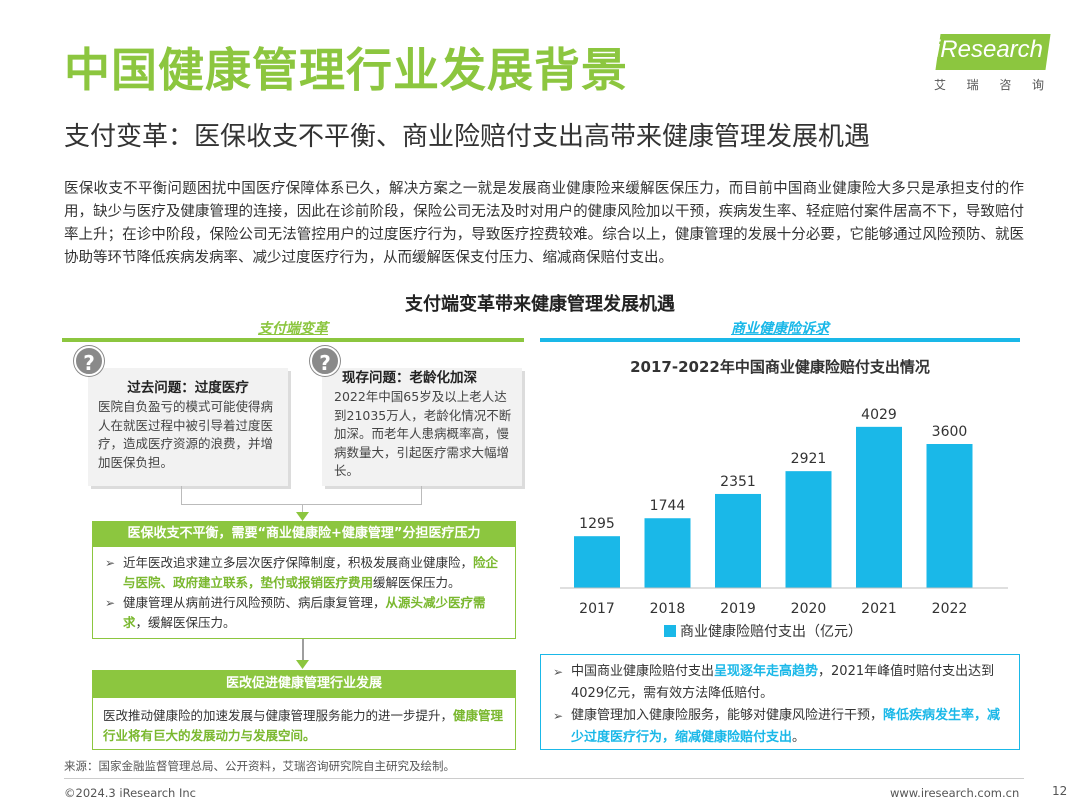 Image resolution: width=1080 pixels, height=810 pixels. I want to click on data-label: 2921, so click(809, 459).